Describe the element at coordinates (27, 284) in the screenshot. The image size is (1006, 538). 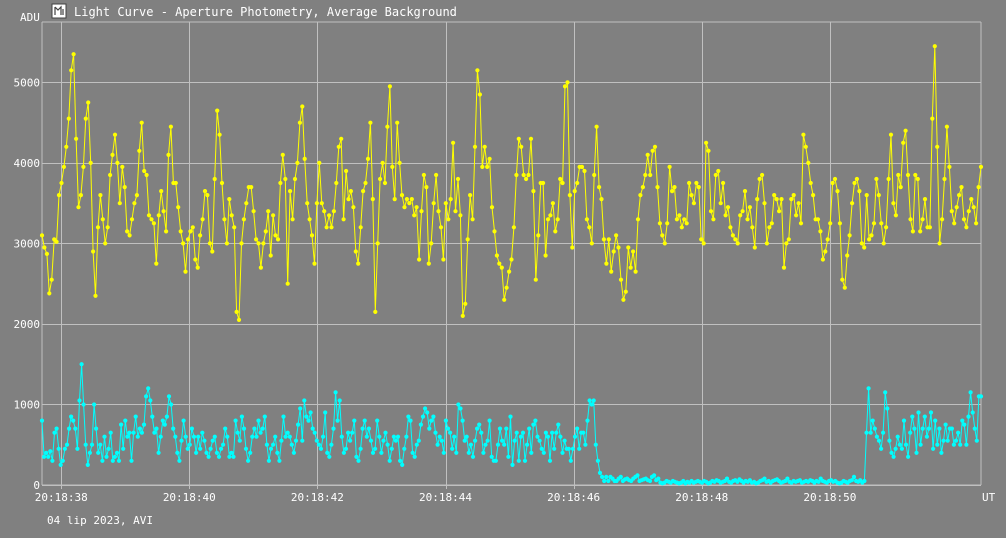
I see `y-tick-labels: 0 1000 2000 3000 4000 5000` at that location.